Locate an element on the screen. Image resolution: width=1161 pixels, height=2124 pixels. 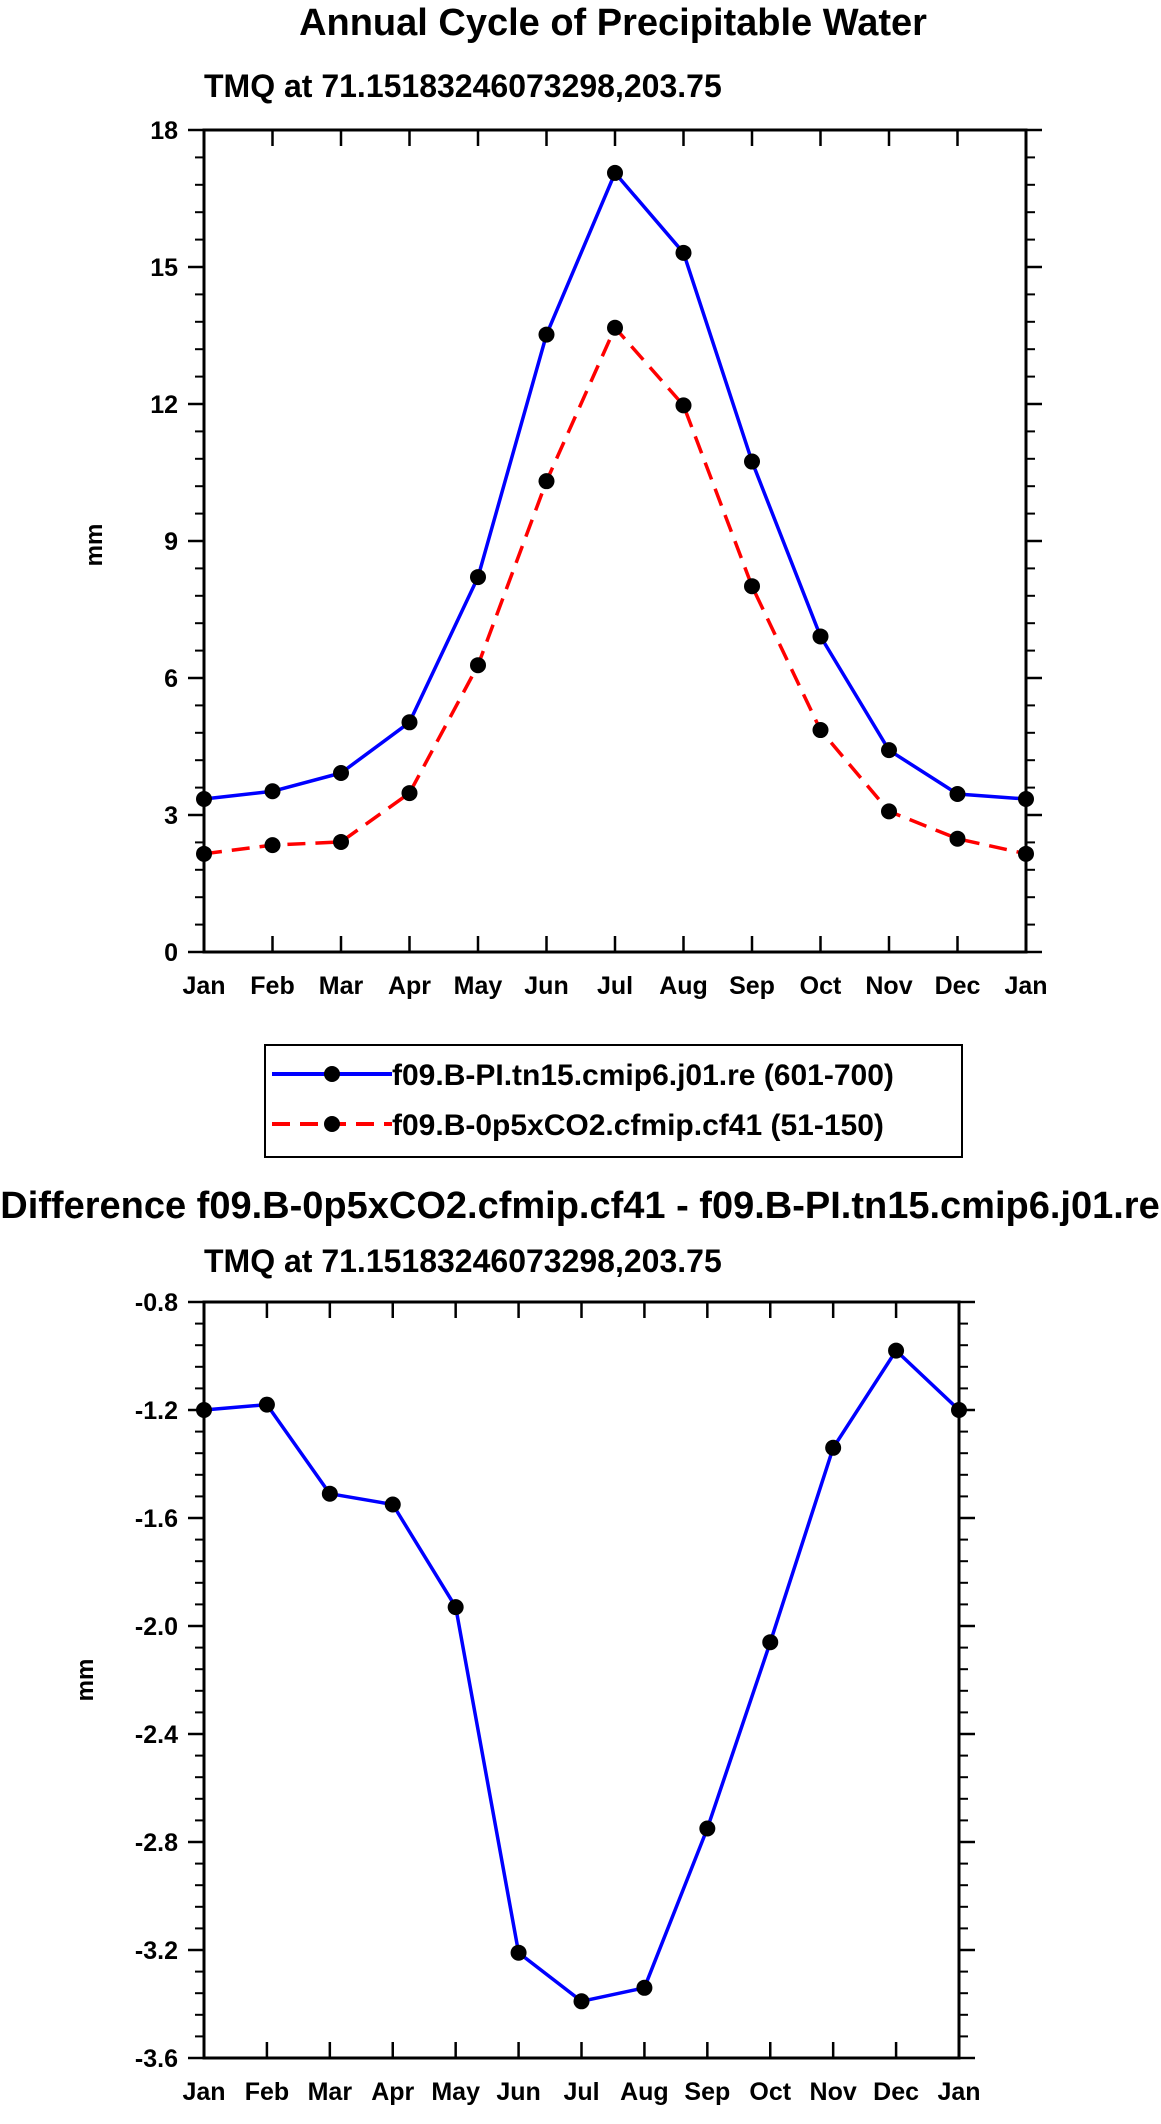
chart2-y-tick-label: -2.8 is located at coordinates (156, 1843).